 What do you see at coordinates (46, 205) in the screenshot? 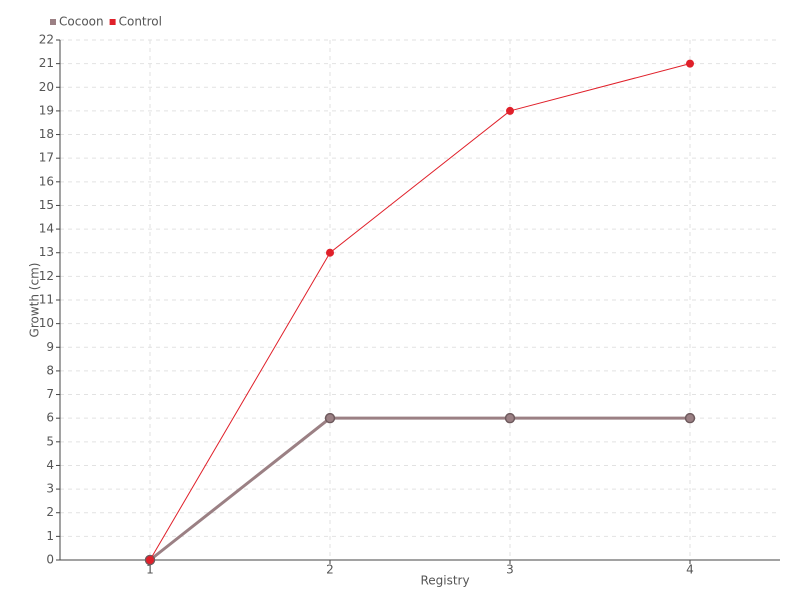
I see `y-tick-label: 15` at bounding box center [46, 205].